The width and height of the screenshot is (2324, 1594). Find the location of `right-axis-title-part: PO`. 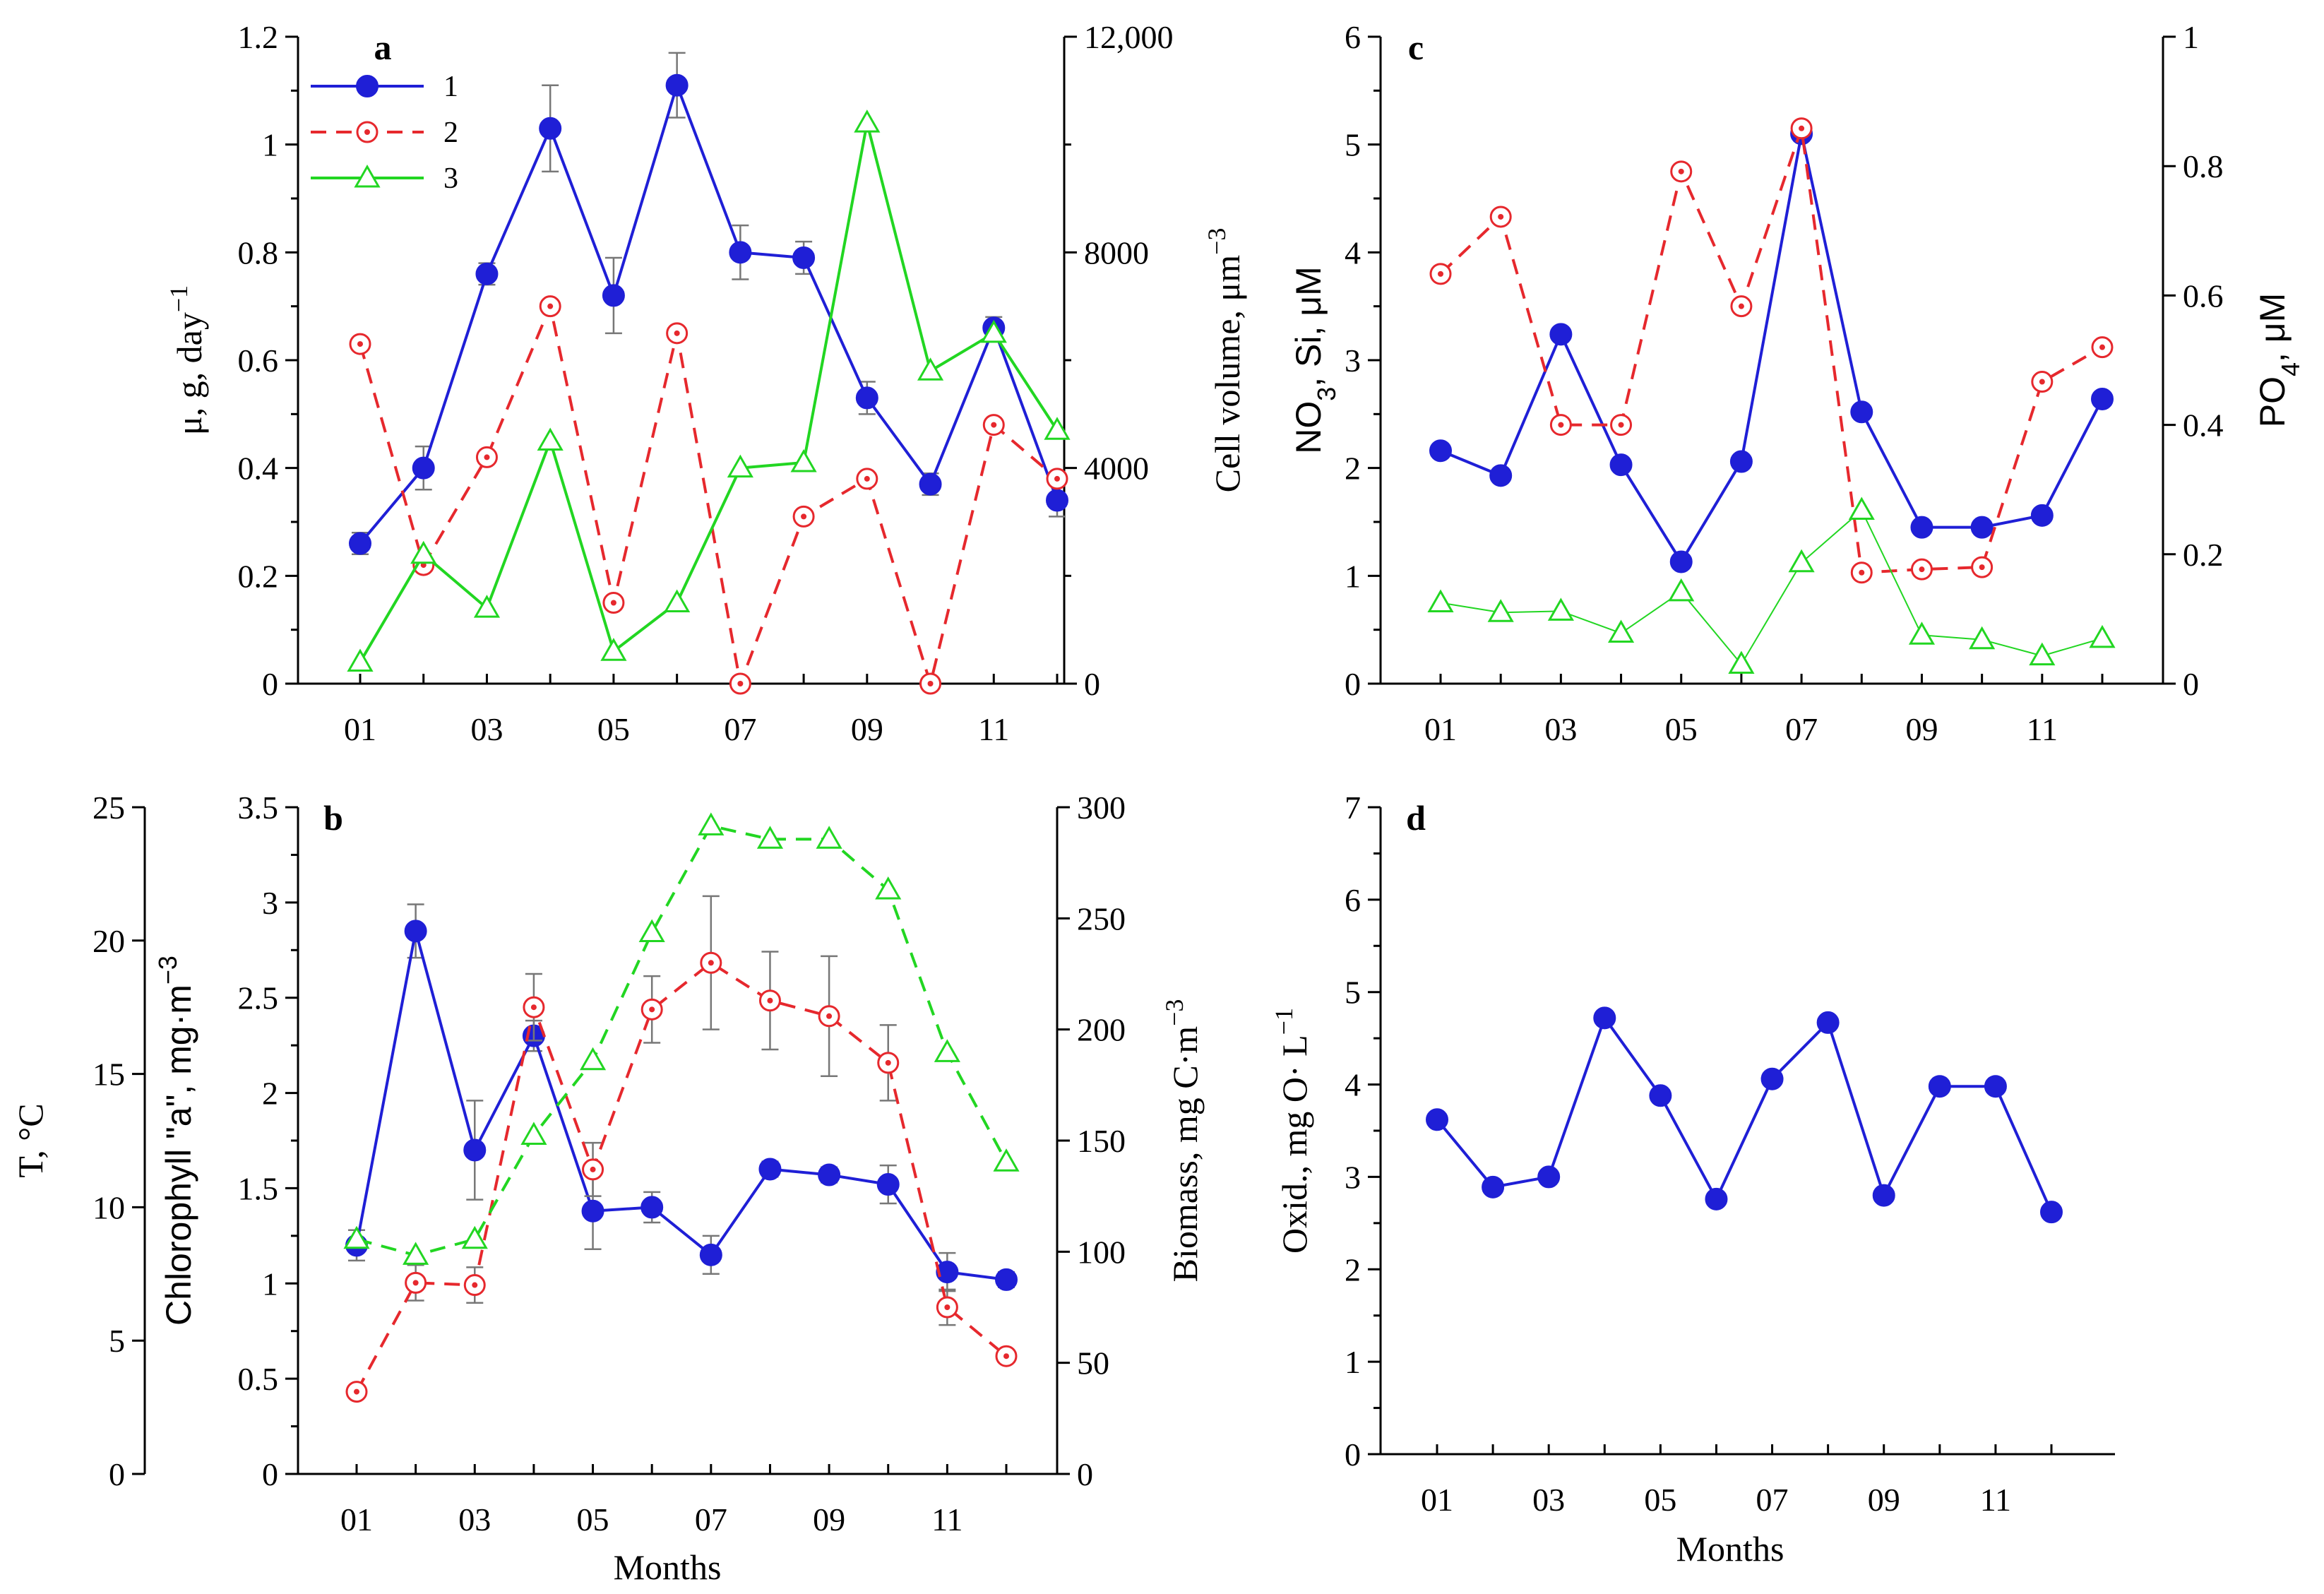

right-axis-title-part: PO is located at coordinates (2272, 402).